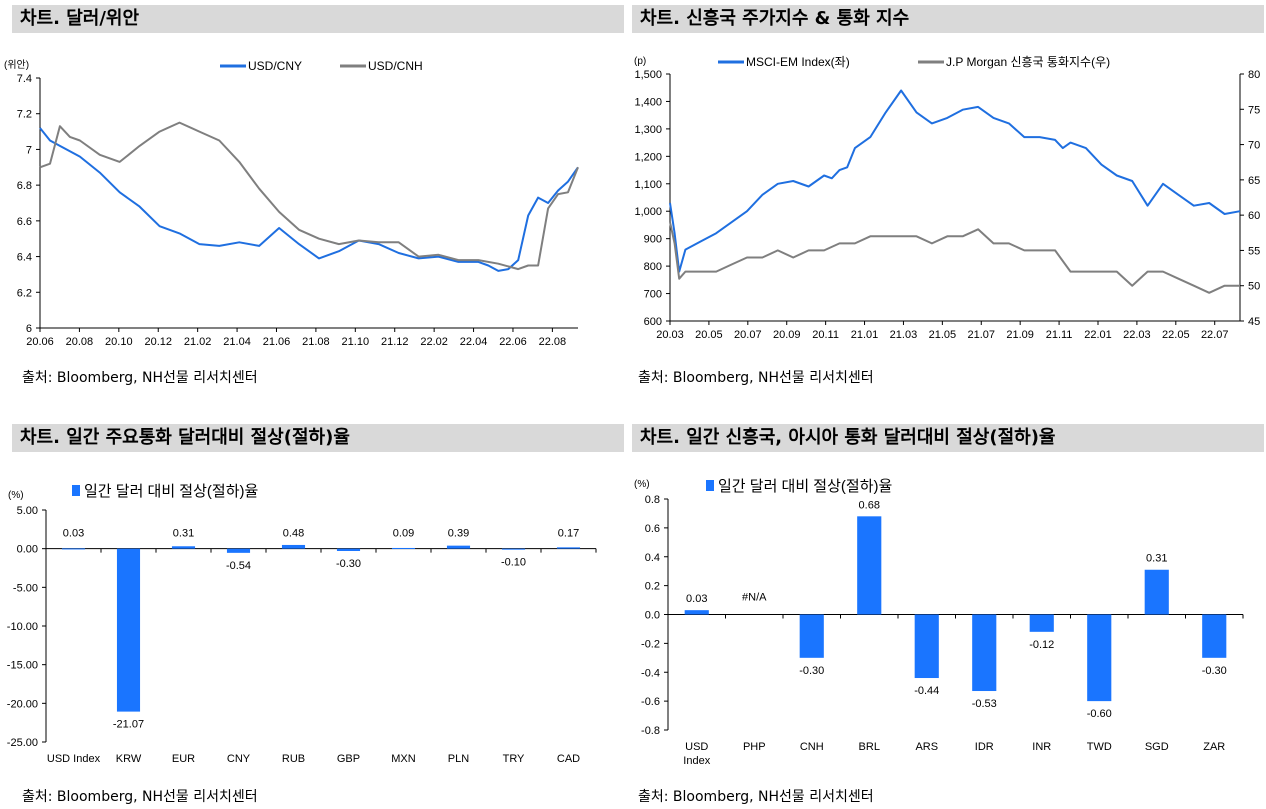  What do you see at coordinates (1254, 146) in the screenshot?
I see `y-tick-label-right: 70` at bounding box center [1254, 146].